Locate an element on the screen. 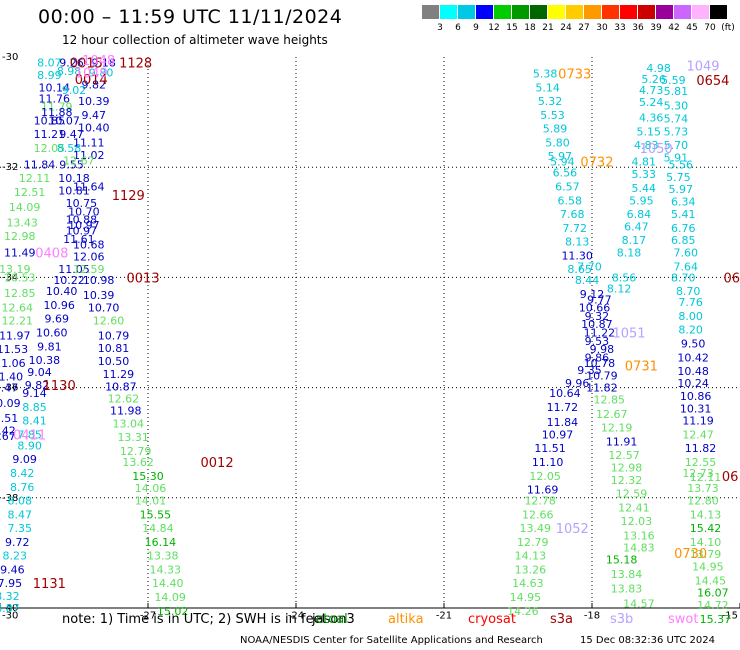 This screenshot has height=650, width=740. wave-height-label: 9.18 is located at coordinates (103, 63).